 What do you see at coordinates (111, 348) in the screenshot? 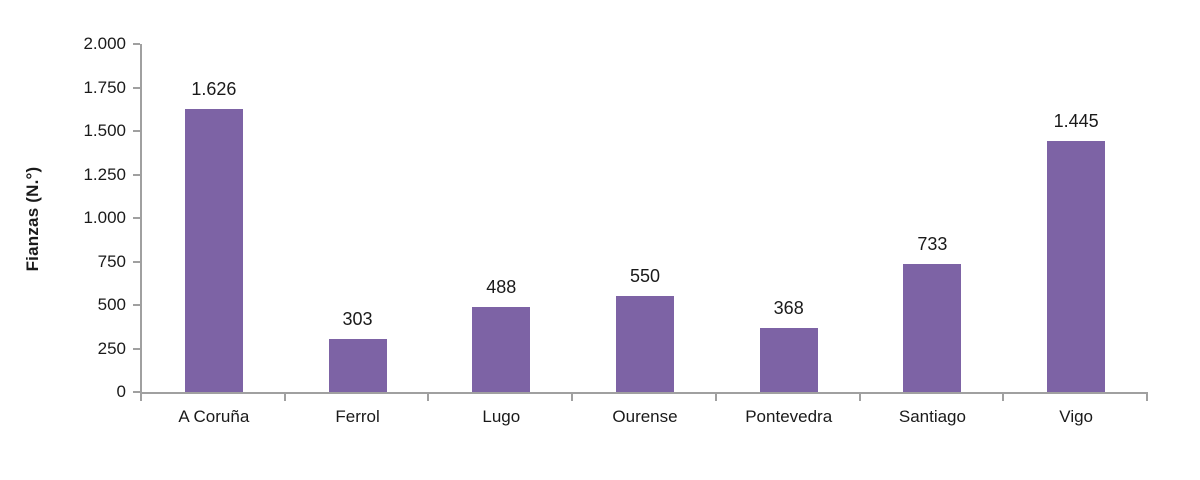
I see `y-axis-tick-label: 250` at bounding box center [111, 348].